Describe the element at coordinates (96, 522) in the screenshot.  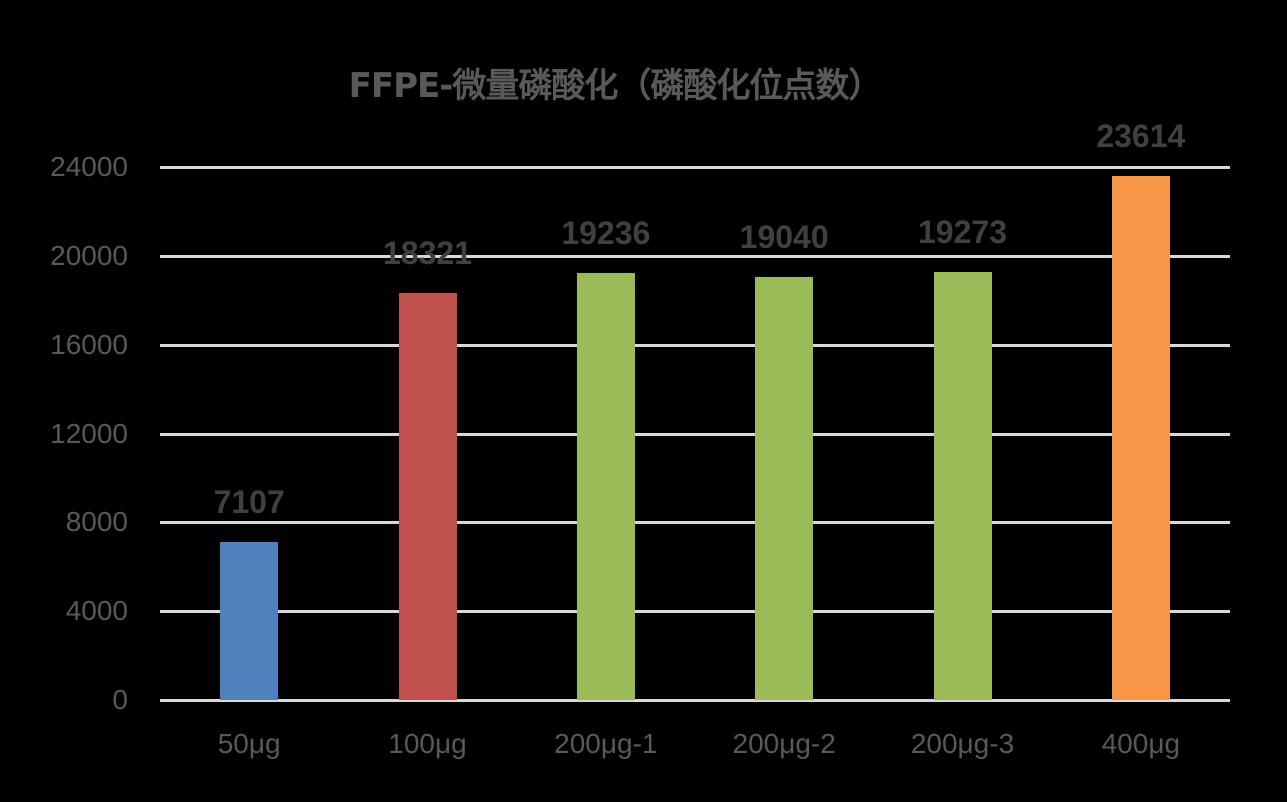
I see `y-tick-label: 8000` at that location.